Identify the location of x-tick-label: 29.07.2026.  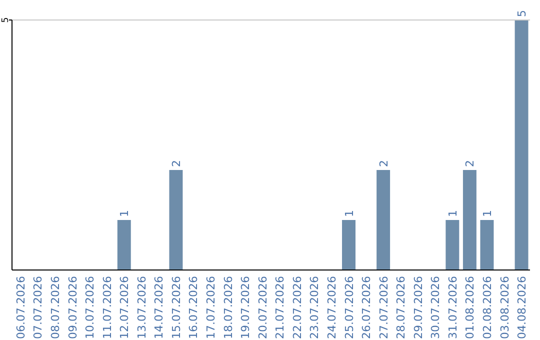
(418, 307).